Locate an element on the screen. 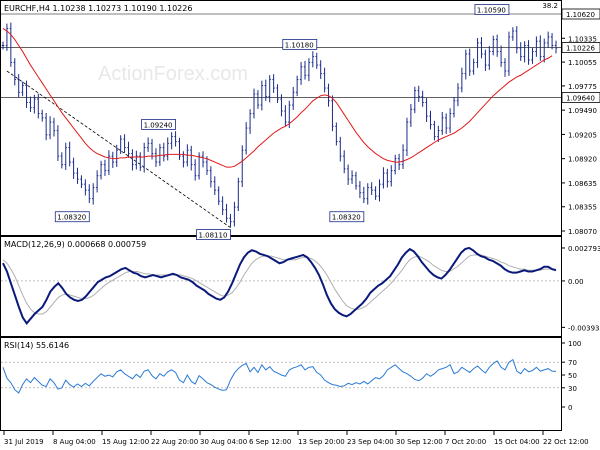 This screenshot has height=450, width=600. x-tick-label: 15 Oct 04:00 is located at coordinates (517, 442).